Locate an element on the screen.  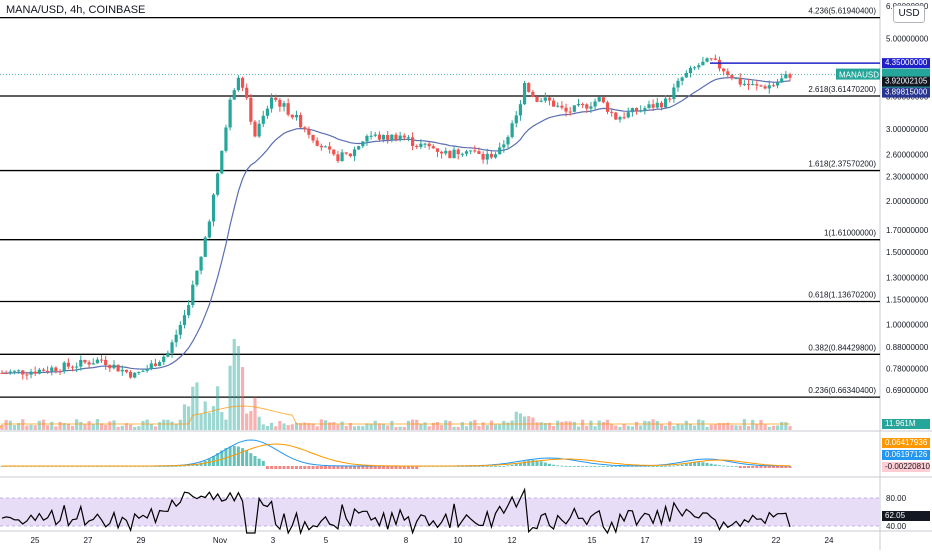
price-tick: 0.78000000 is located at coordinates (907, 368).